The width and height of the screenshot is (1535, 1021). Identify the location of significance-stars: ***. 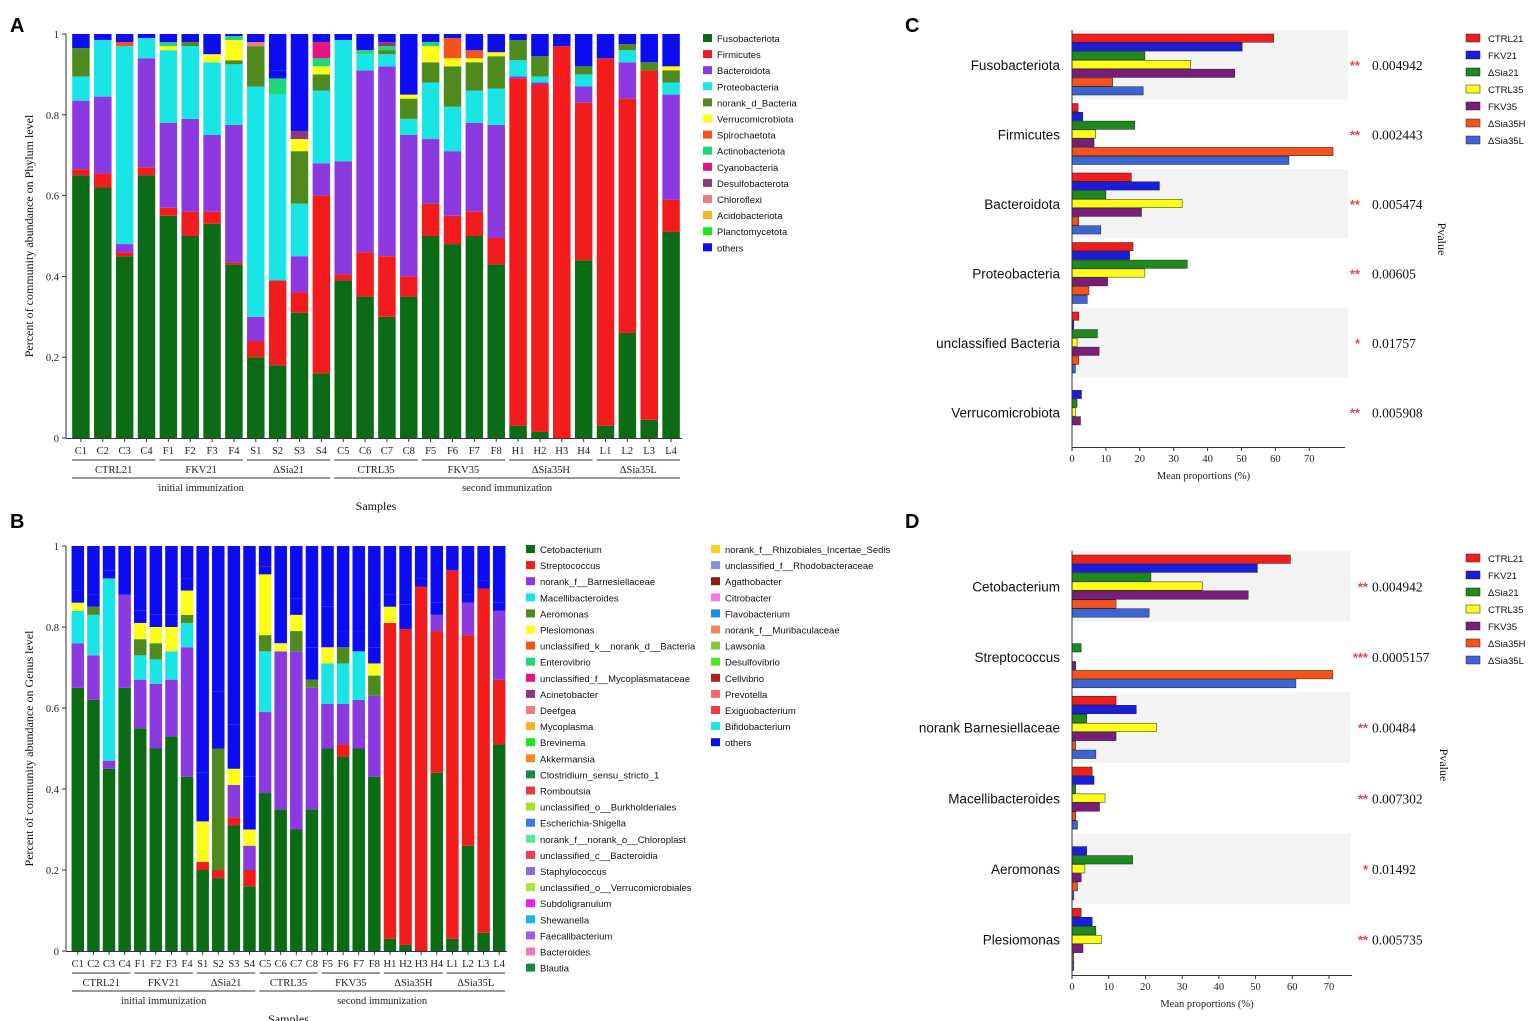
(1361, 657).